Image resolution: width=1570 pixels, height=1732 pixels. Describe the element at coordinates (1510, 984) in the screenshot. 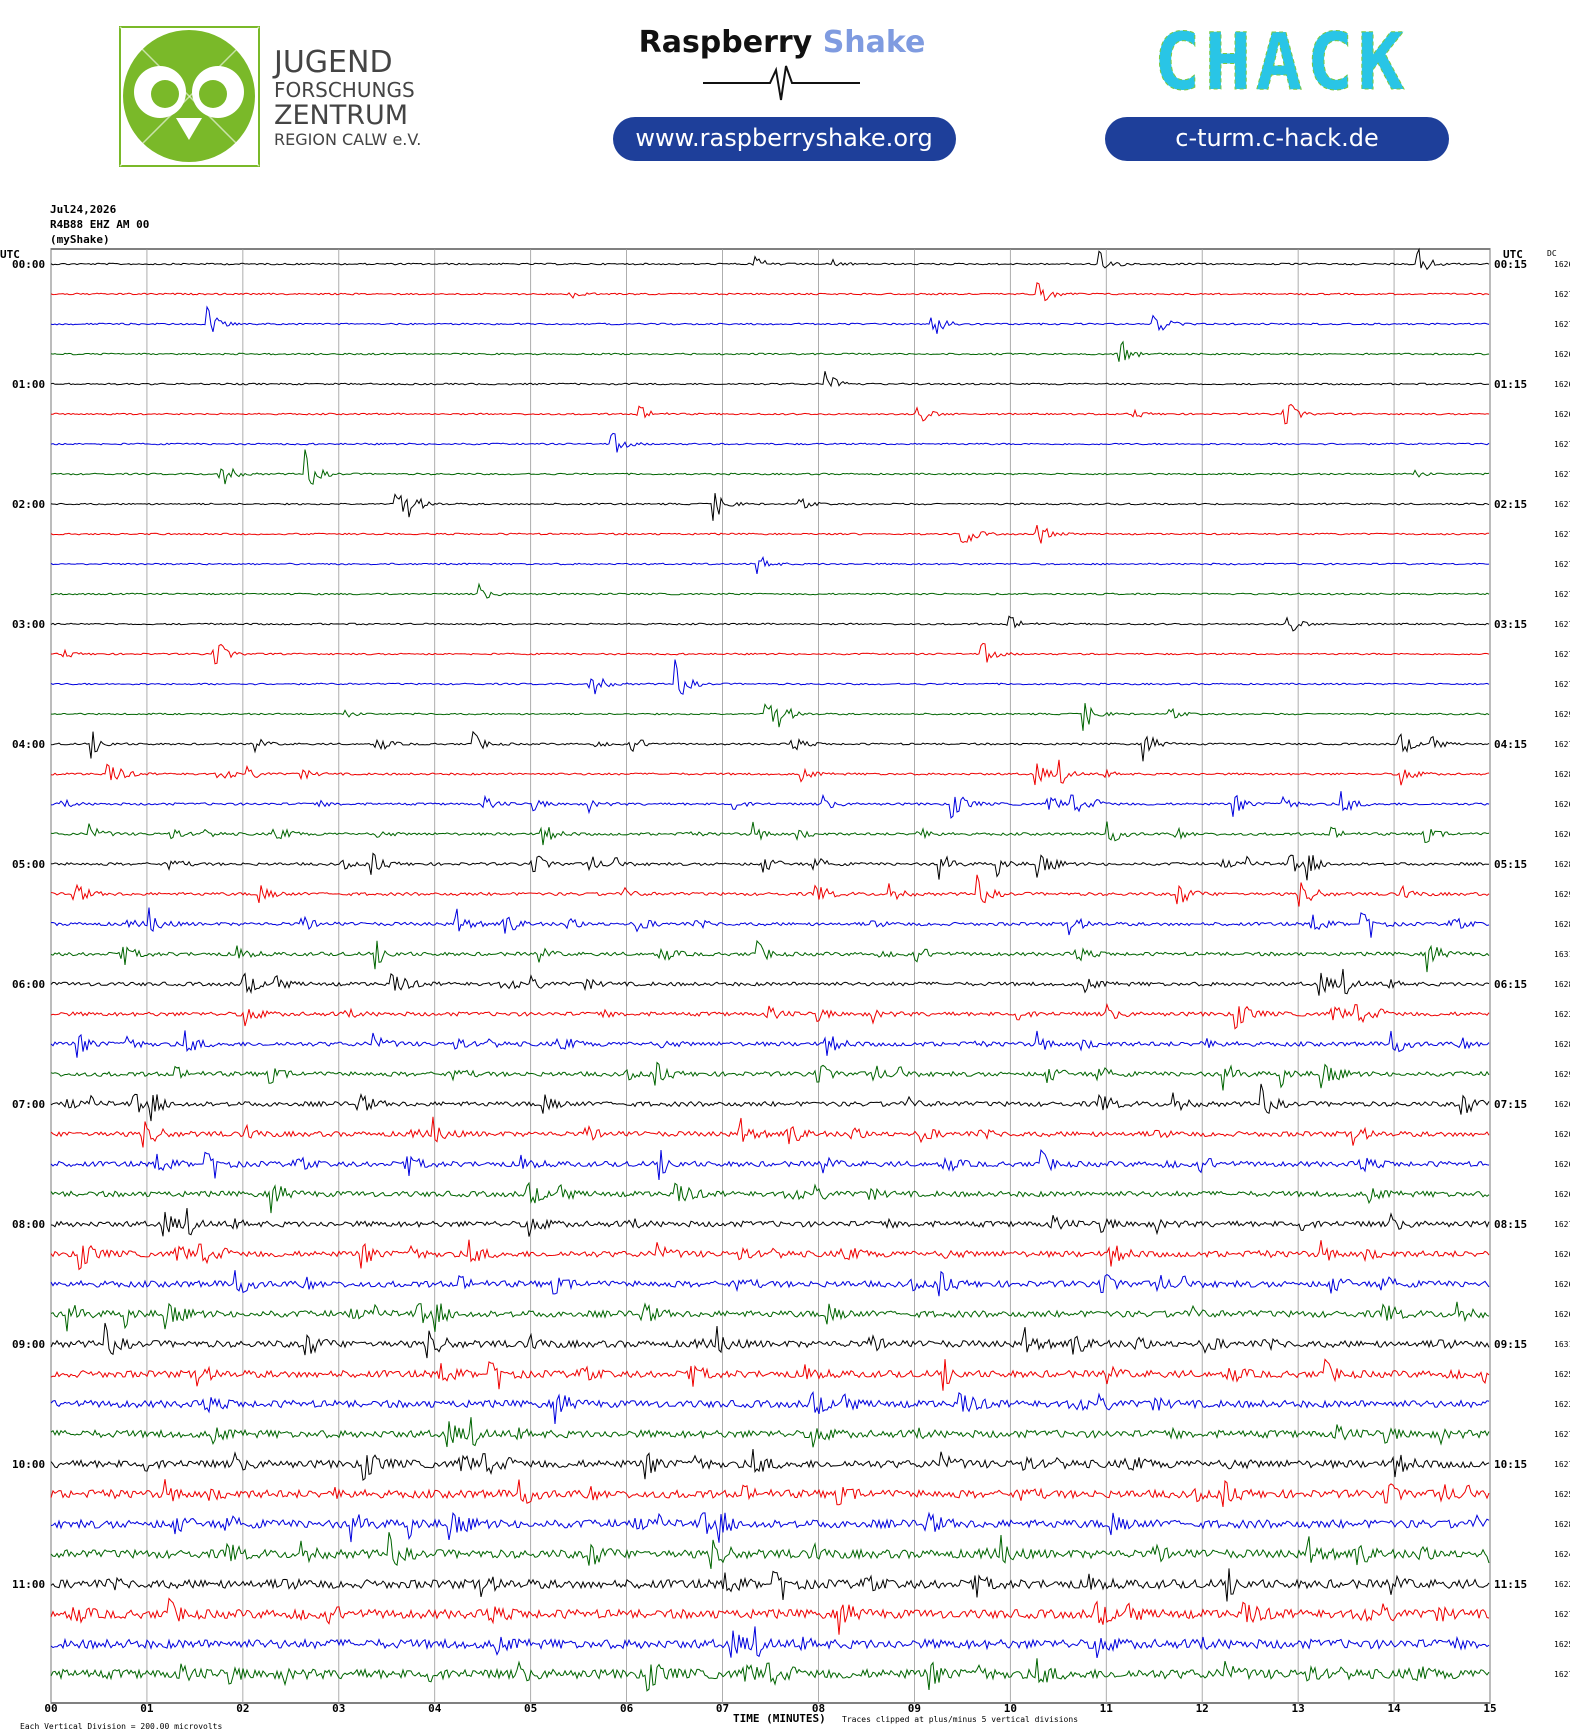

I see `right-time-label: 06:15` at that location.